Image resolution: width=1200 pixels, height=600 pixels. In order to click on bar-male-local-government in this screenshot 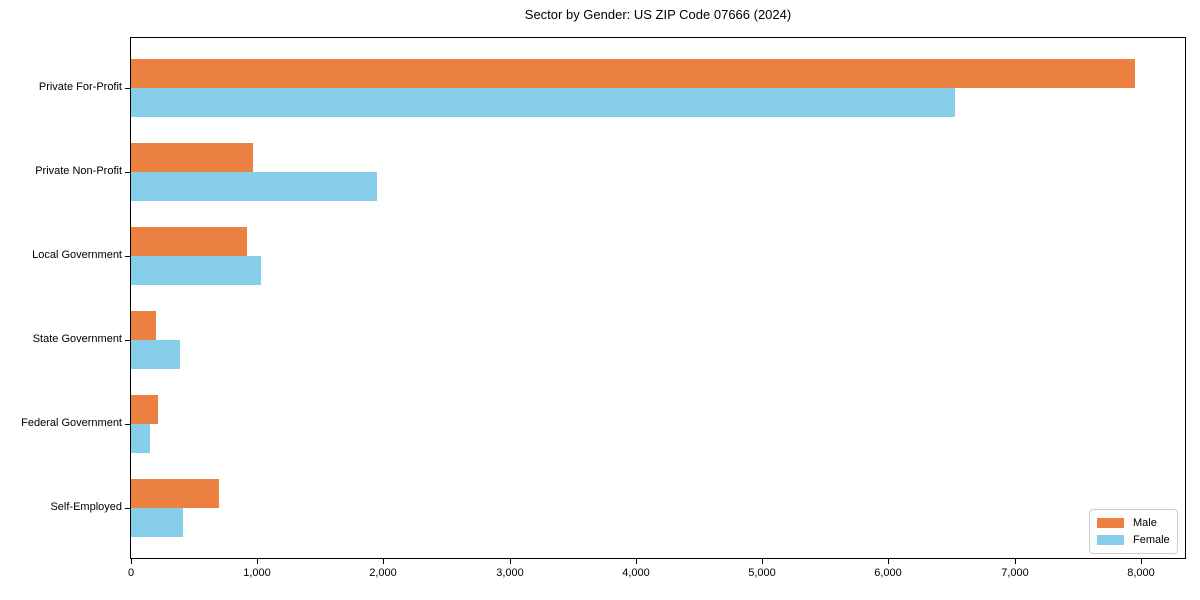, I will do `click(189, 241)`.